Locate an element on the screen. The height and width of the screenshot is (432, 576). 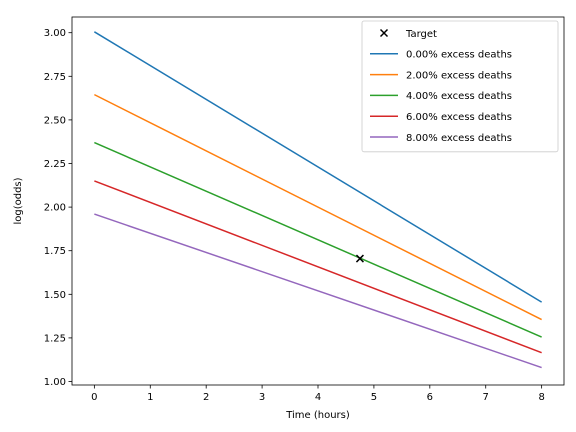
x-tick-label: 3 is located at coordinates (262, 397).